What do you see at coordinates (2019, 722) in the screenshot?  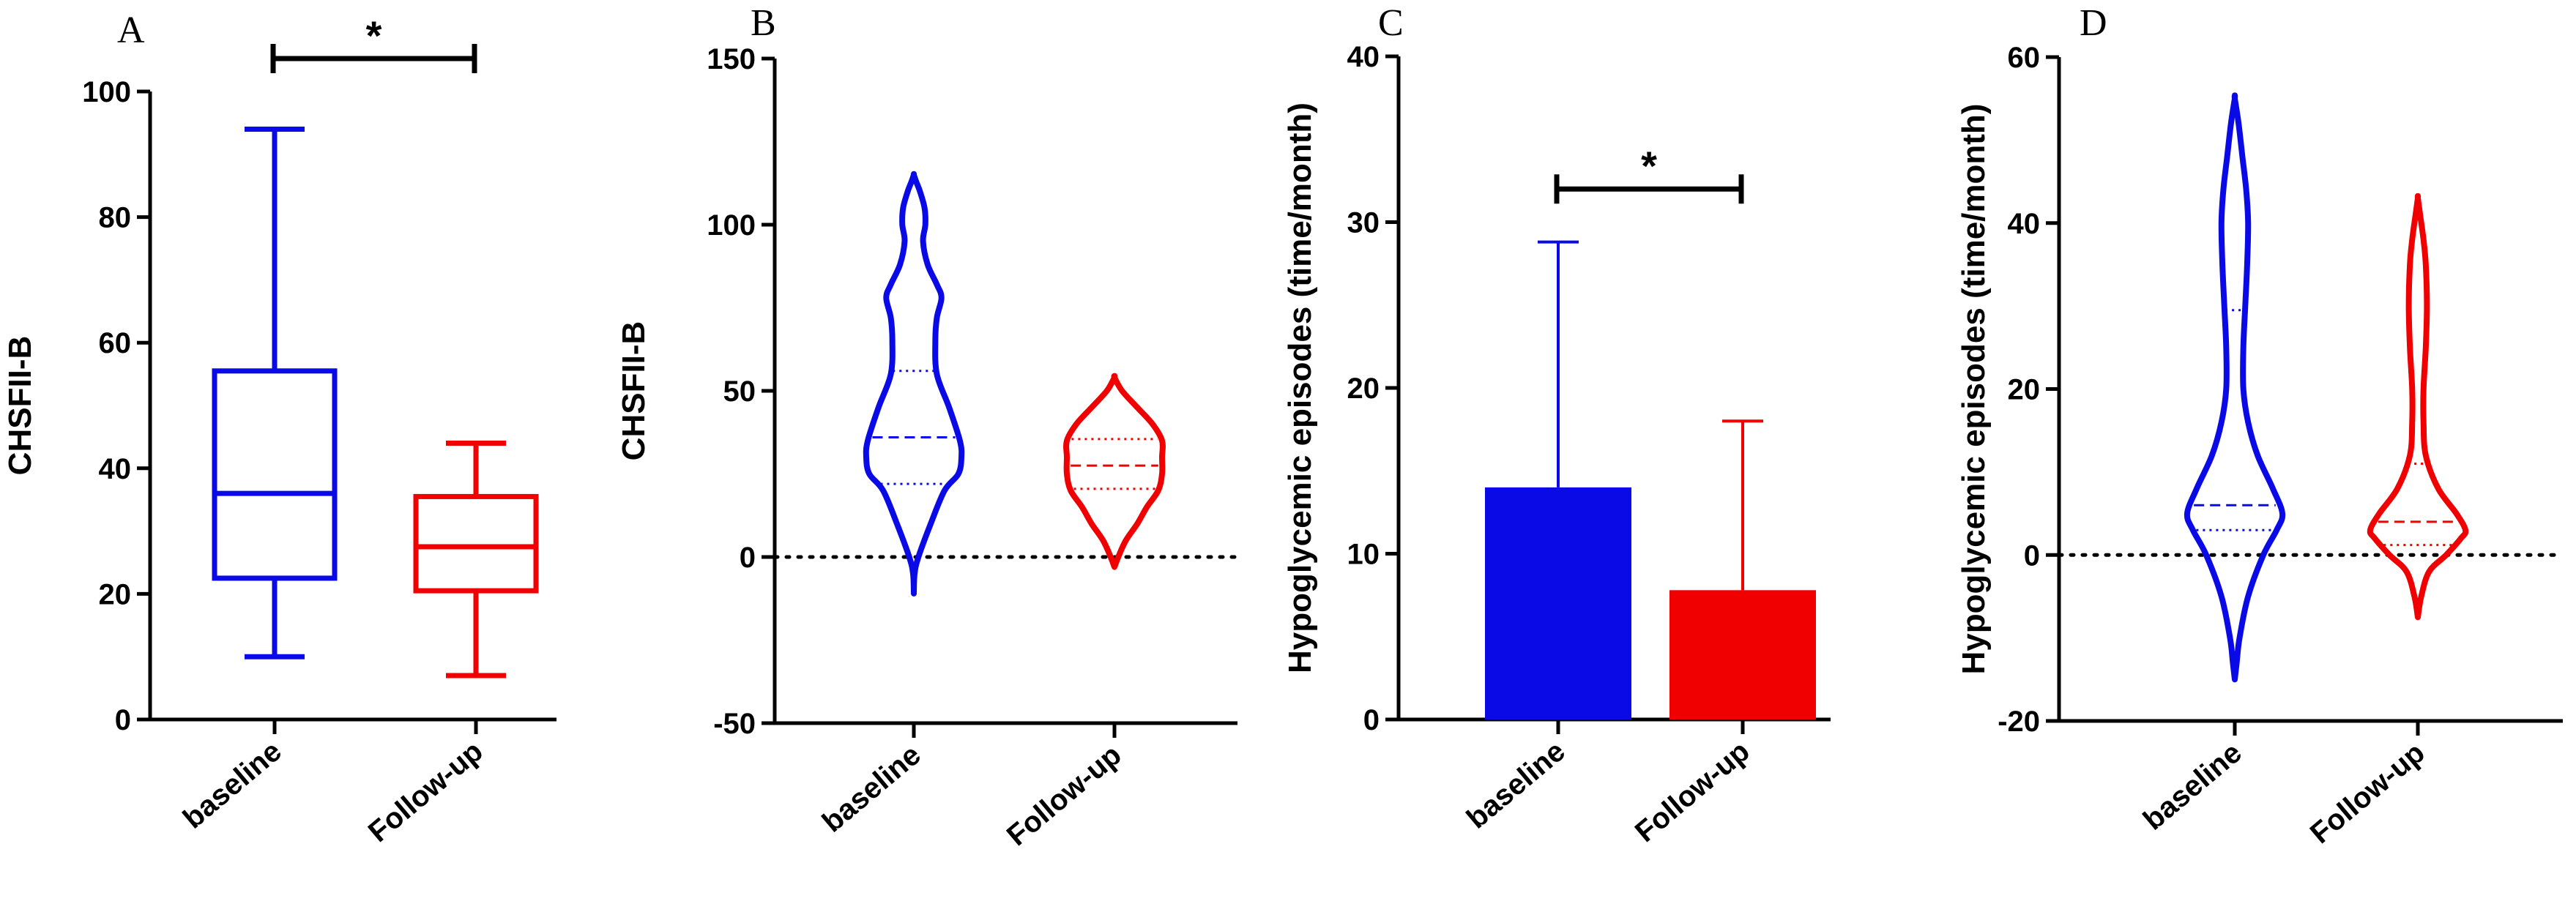 I see `y-tick-label: -20` at bounding box center [2019, 722].